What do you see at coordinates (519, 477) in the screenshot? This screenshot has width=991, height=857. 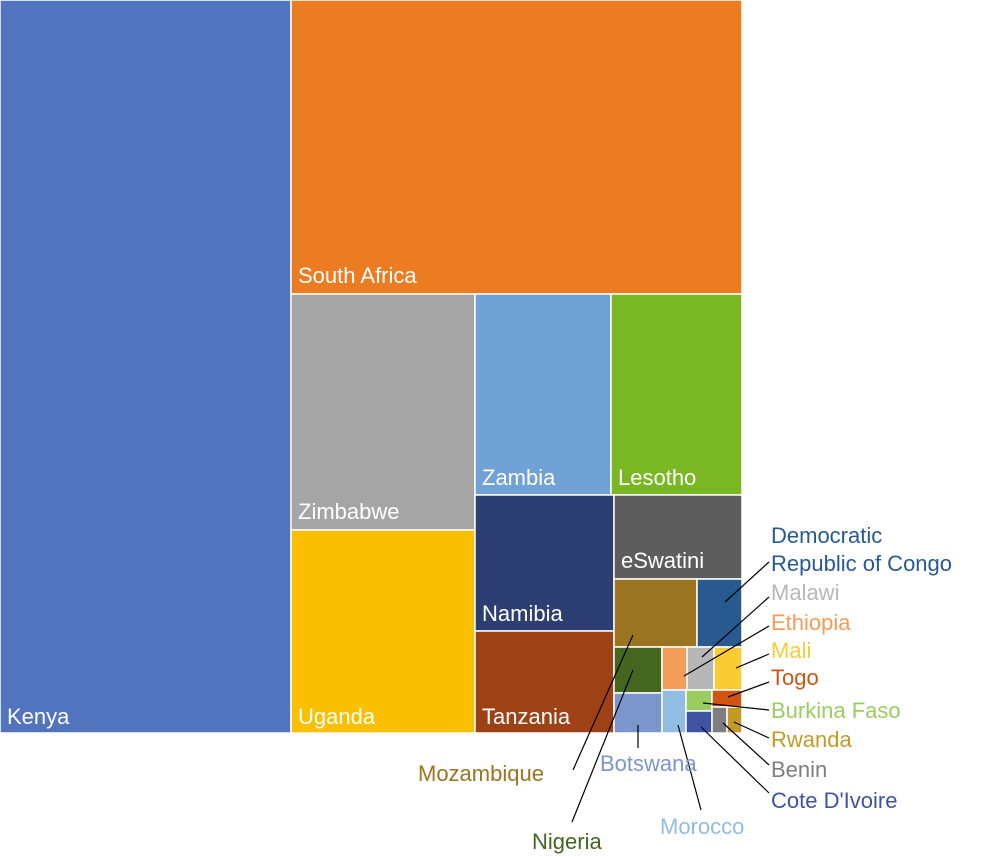 I see `treemap-label-zambia: Zambia` at bounding box center [519, 477].